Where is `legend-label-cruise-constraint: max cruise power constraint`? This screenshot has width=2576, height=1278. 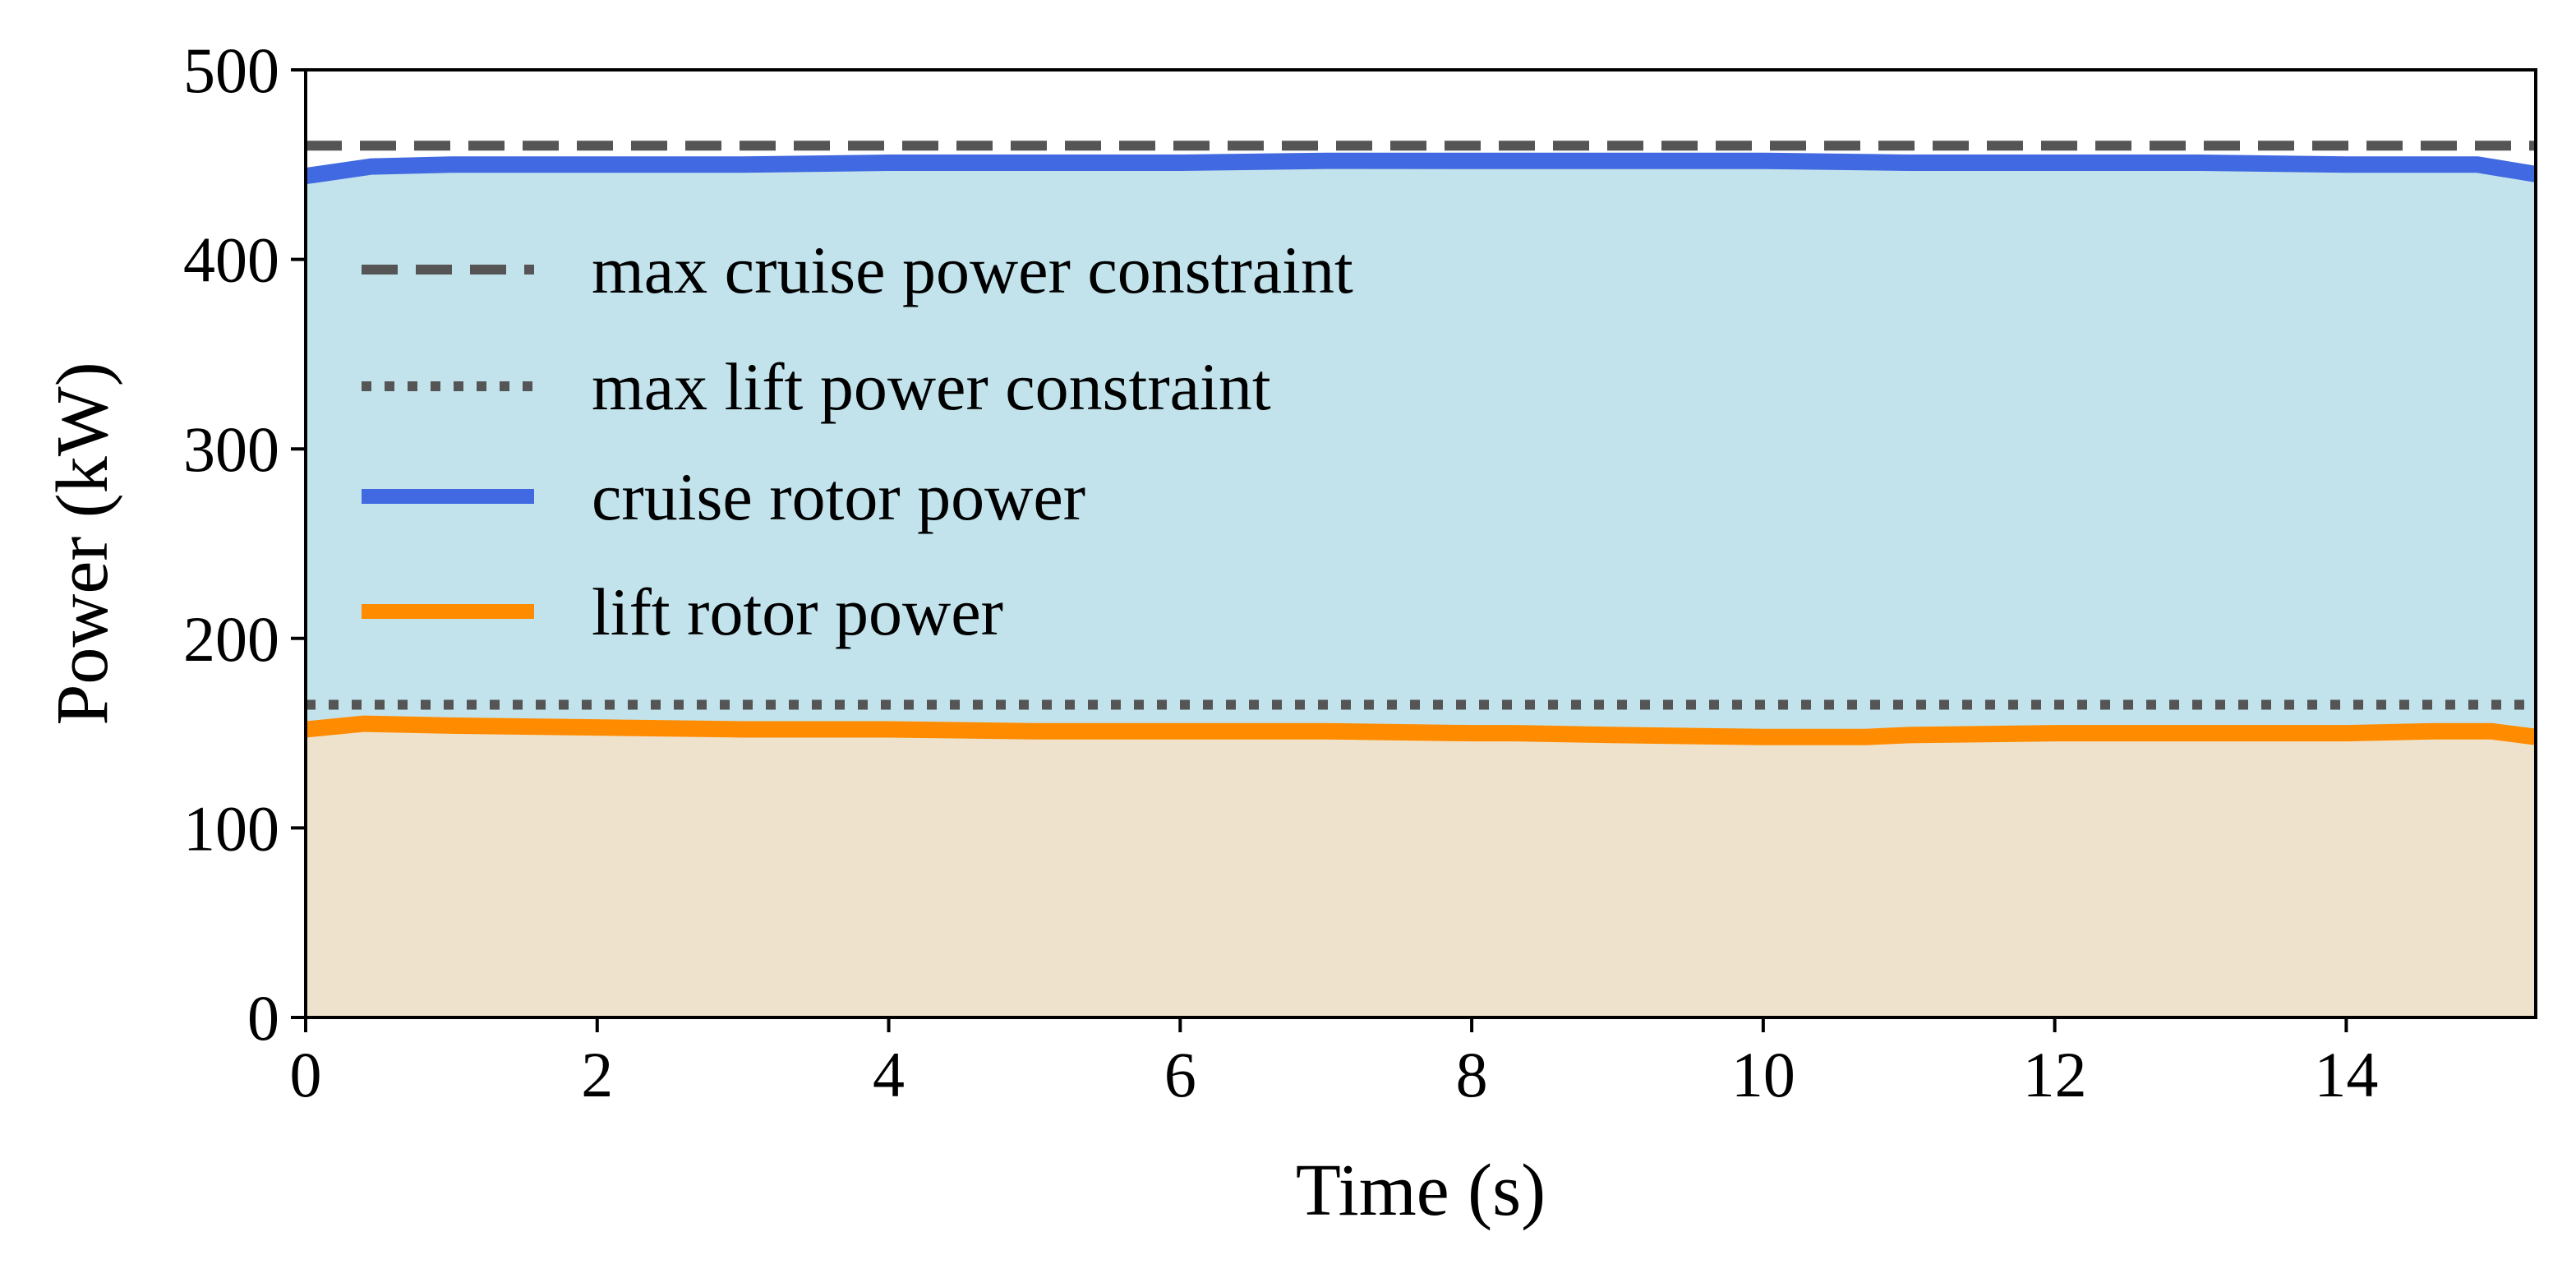 legend-label-cruise-constraint: max cruise power constraint is located at coordinates (972, 270).